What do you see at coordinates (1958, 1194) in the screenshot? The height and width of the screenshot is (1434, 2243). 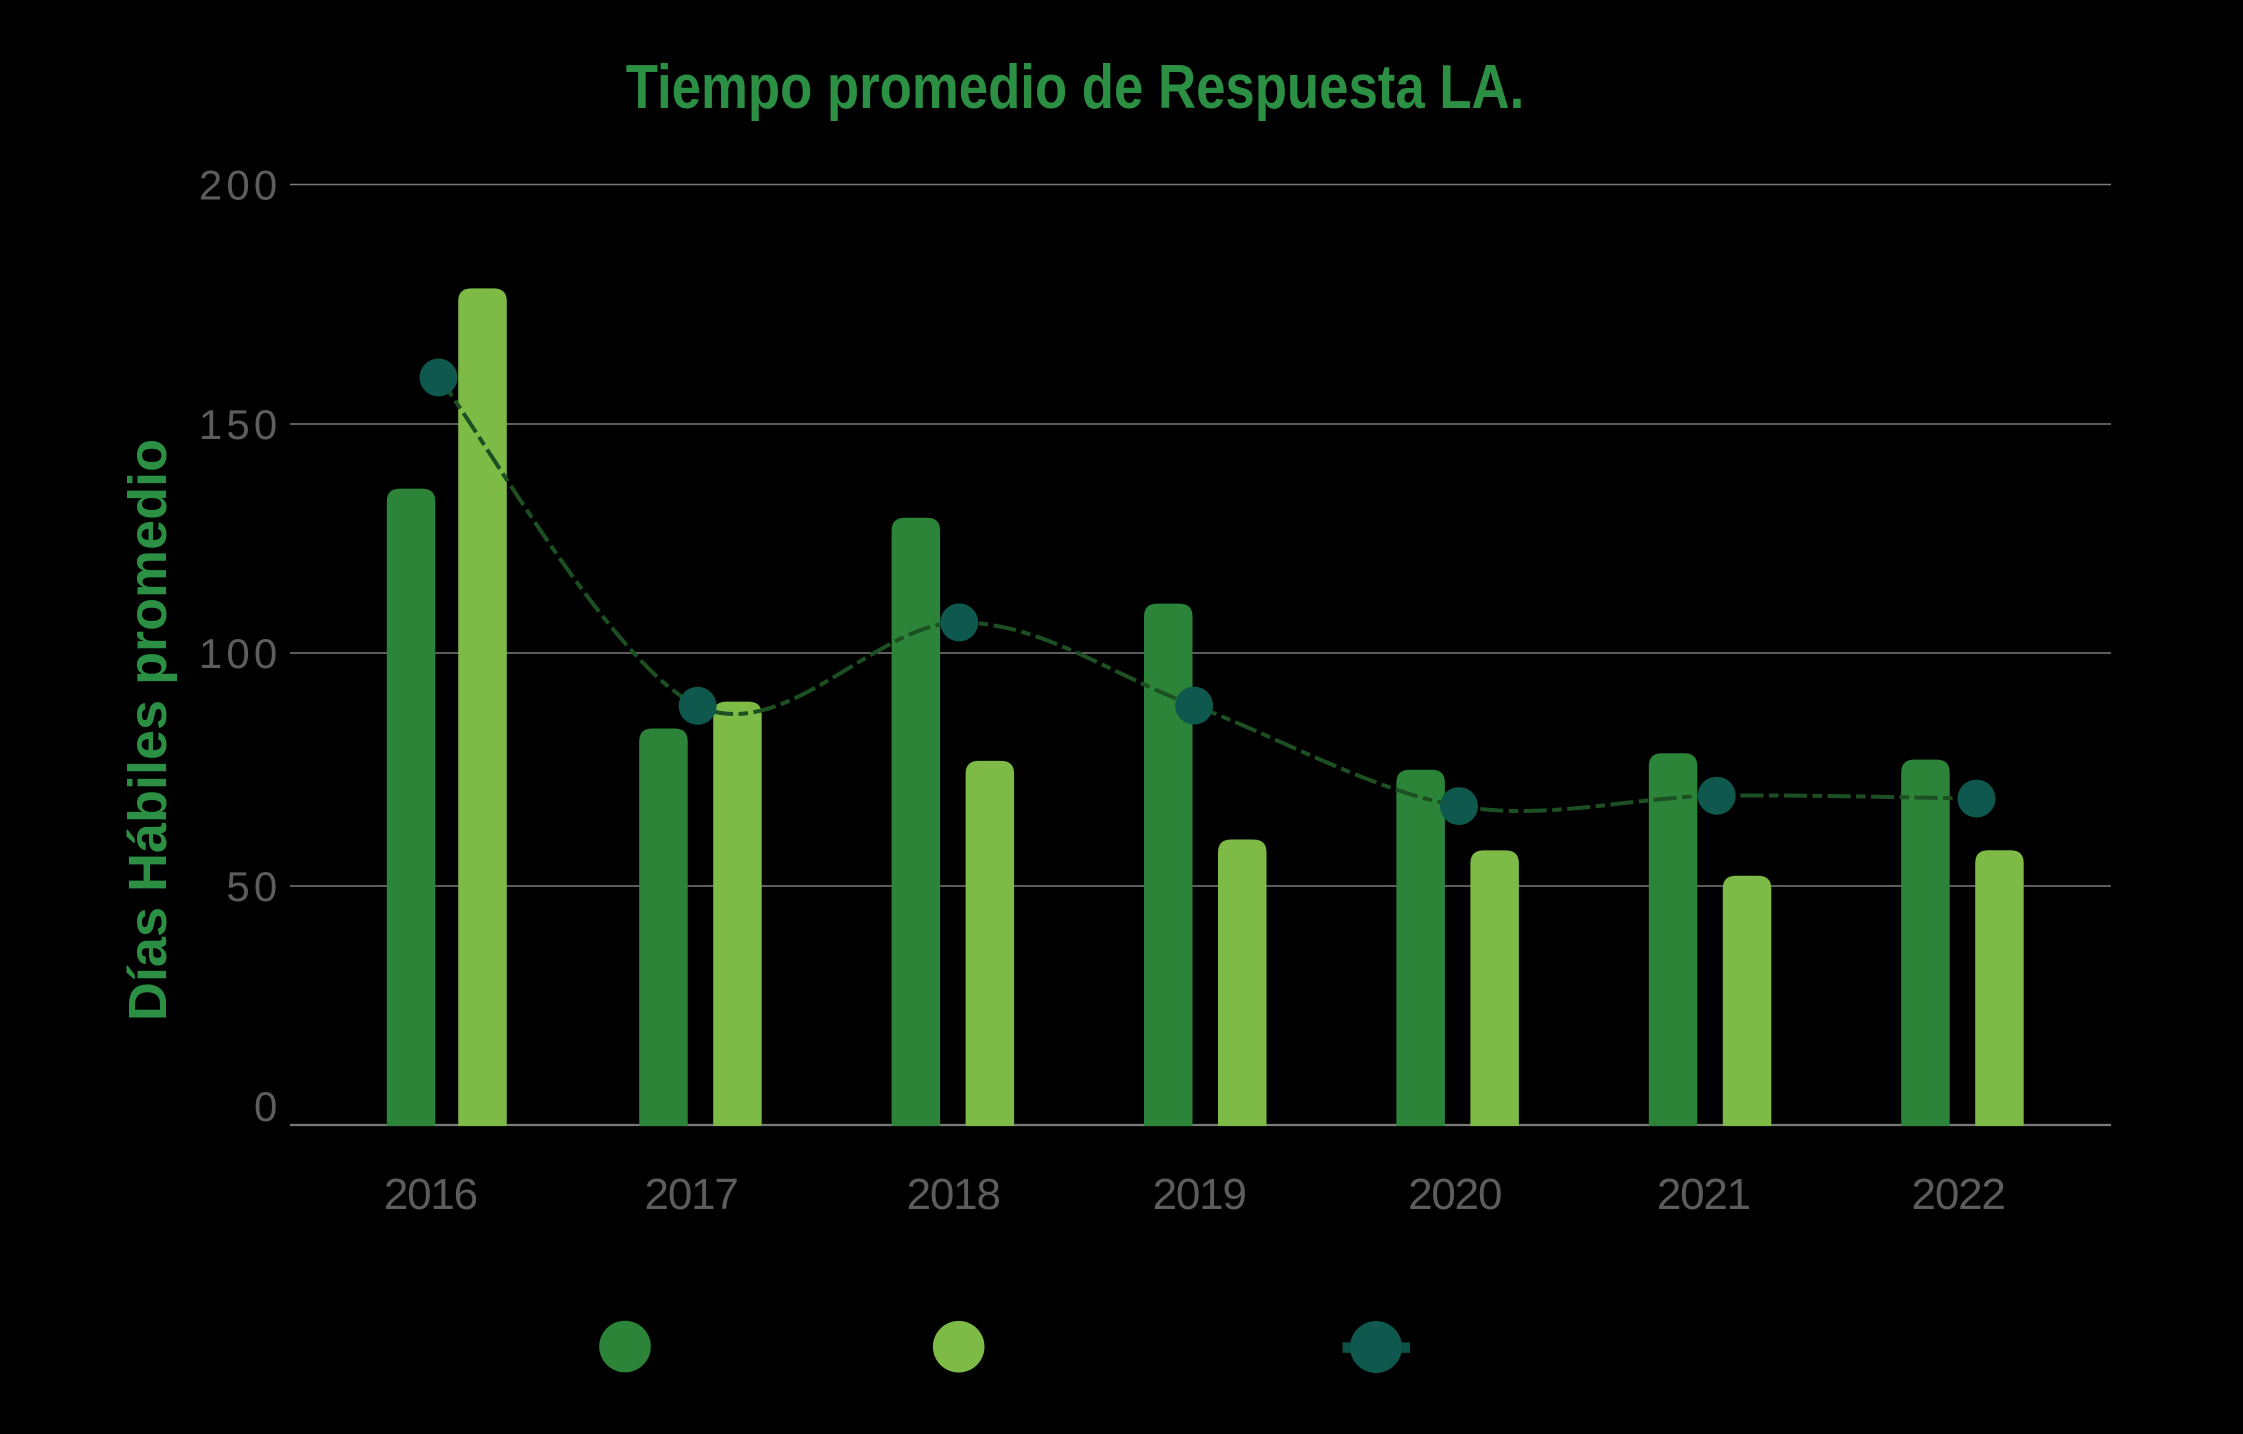 I see `svg-text: 2022` at bounding box center [1958, 1194].